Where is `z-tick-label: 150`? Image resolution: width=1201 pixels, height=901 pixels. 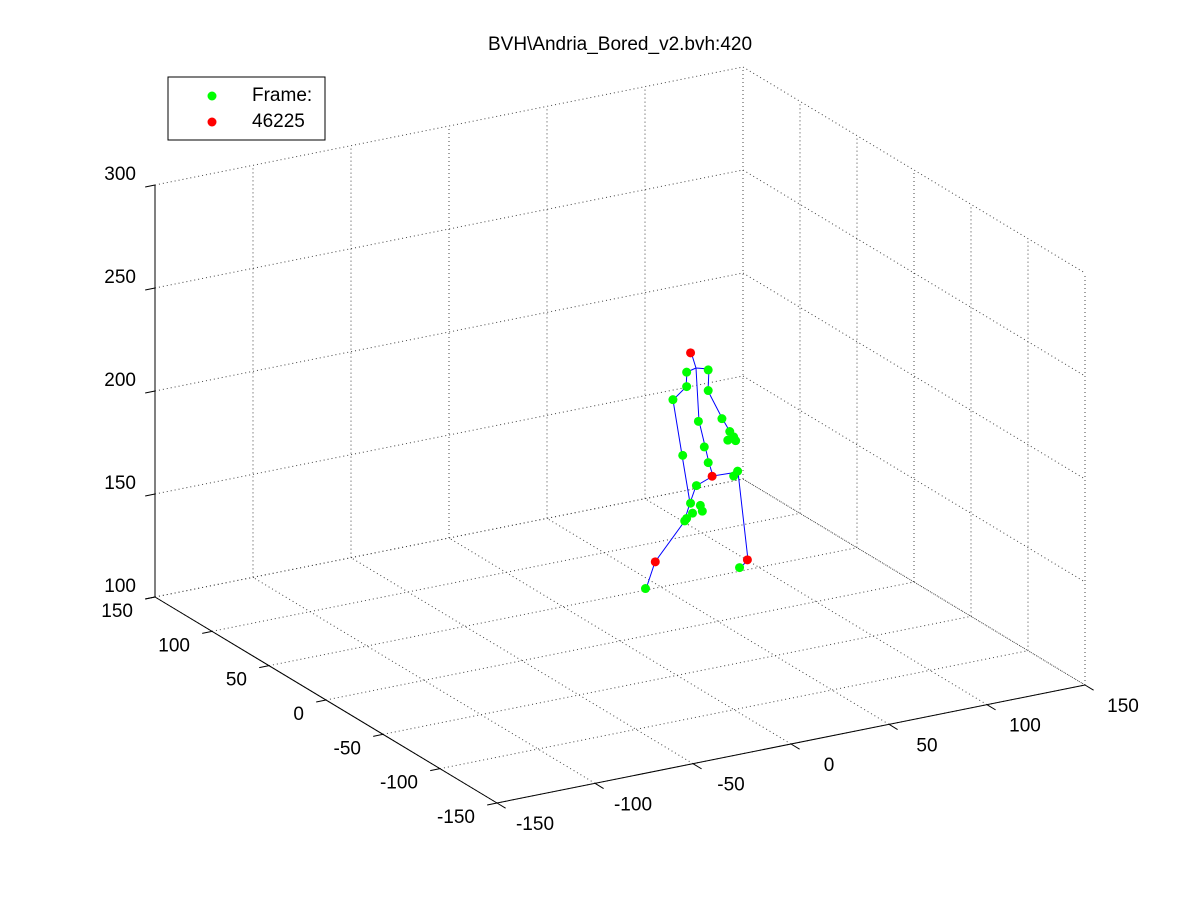
z-tick-label: 150 is located at coordinates (120, 483).